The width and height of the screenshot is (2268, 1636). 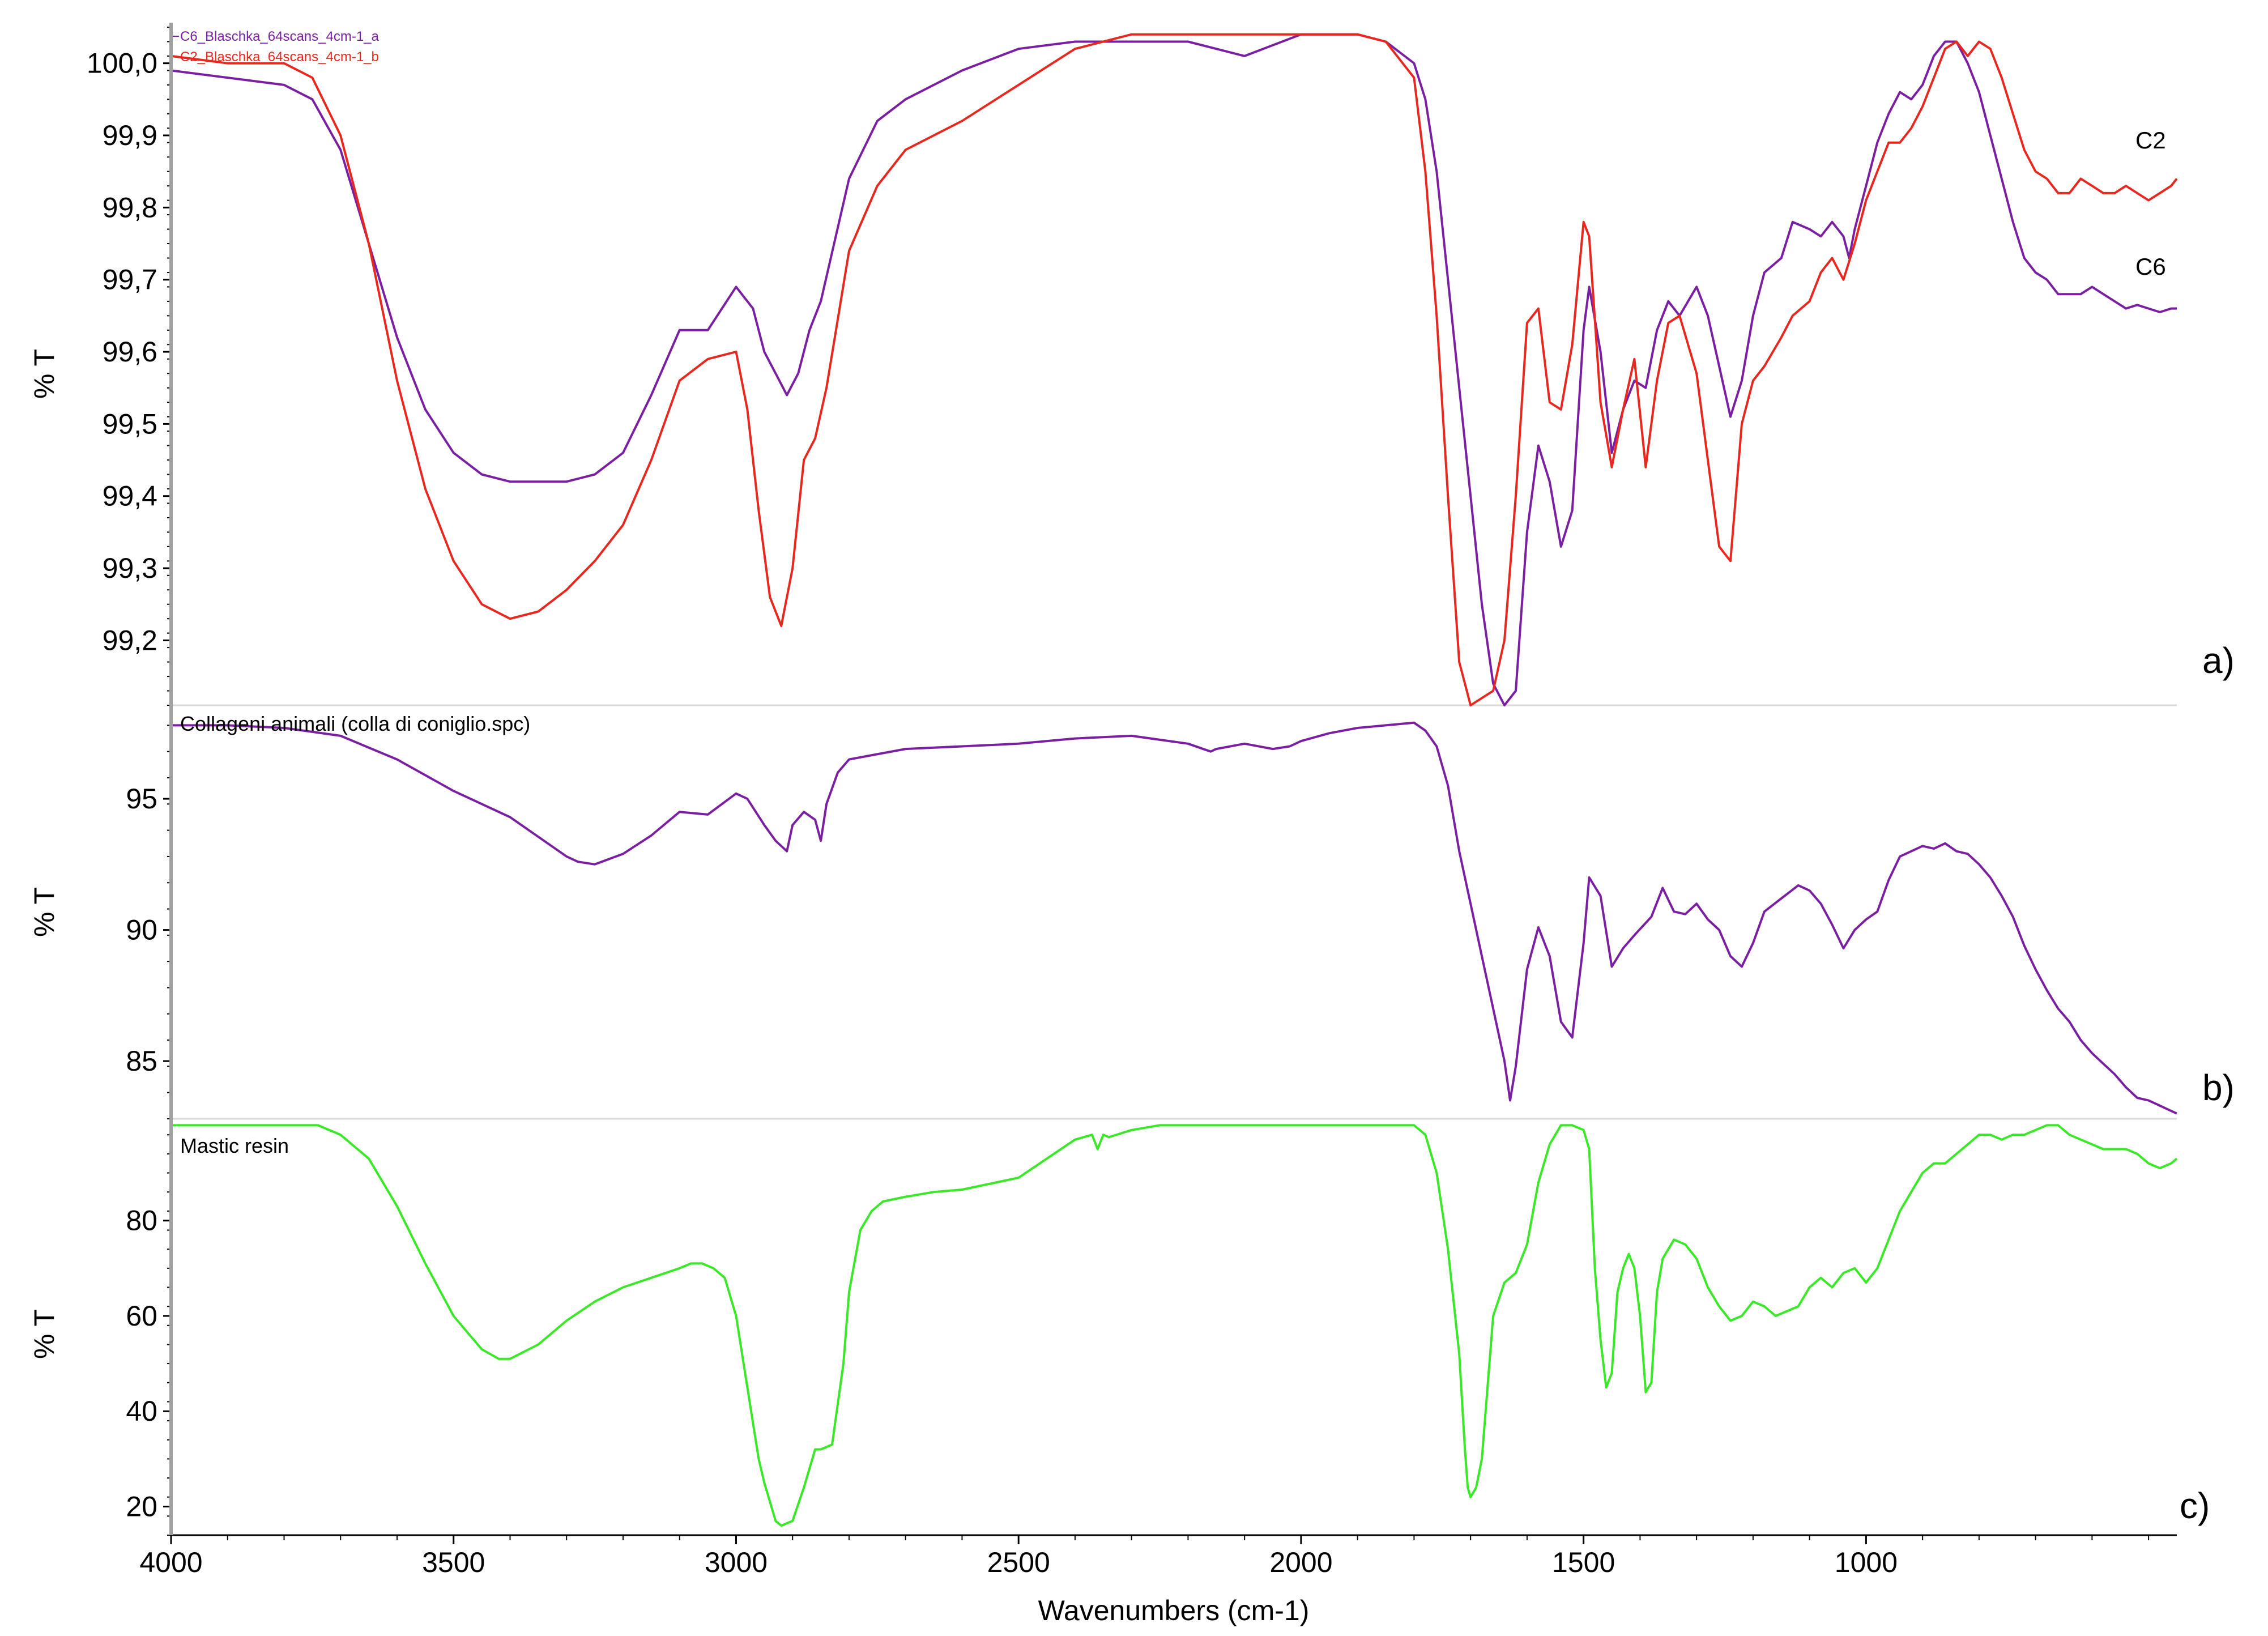 I want to click on y-tick-label: 60, so click(x=142, y=1316).